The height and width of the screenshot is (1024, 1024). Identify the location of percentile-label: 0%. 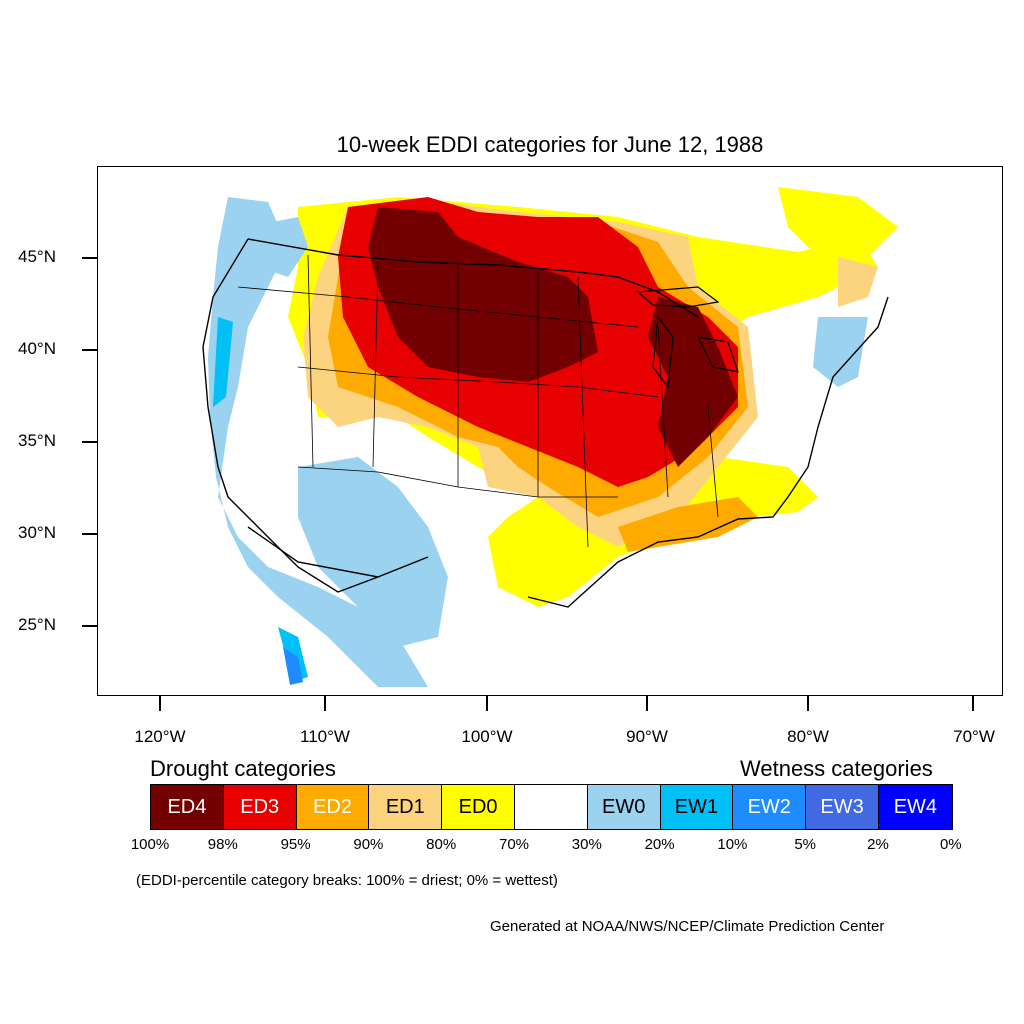
(950, 844).